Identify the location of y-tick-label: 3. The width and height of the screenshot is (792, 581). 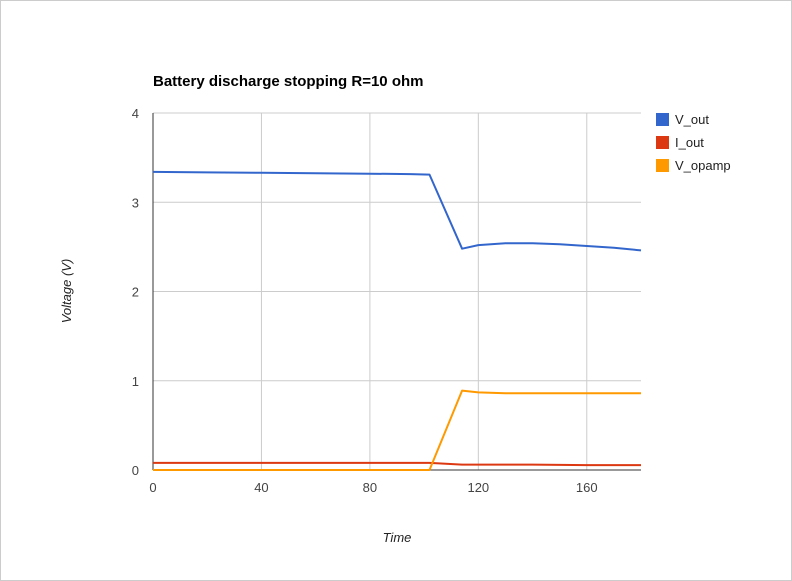
(135, 202).